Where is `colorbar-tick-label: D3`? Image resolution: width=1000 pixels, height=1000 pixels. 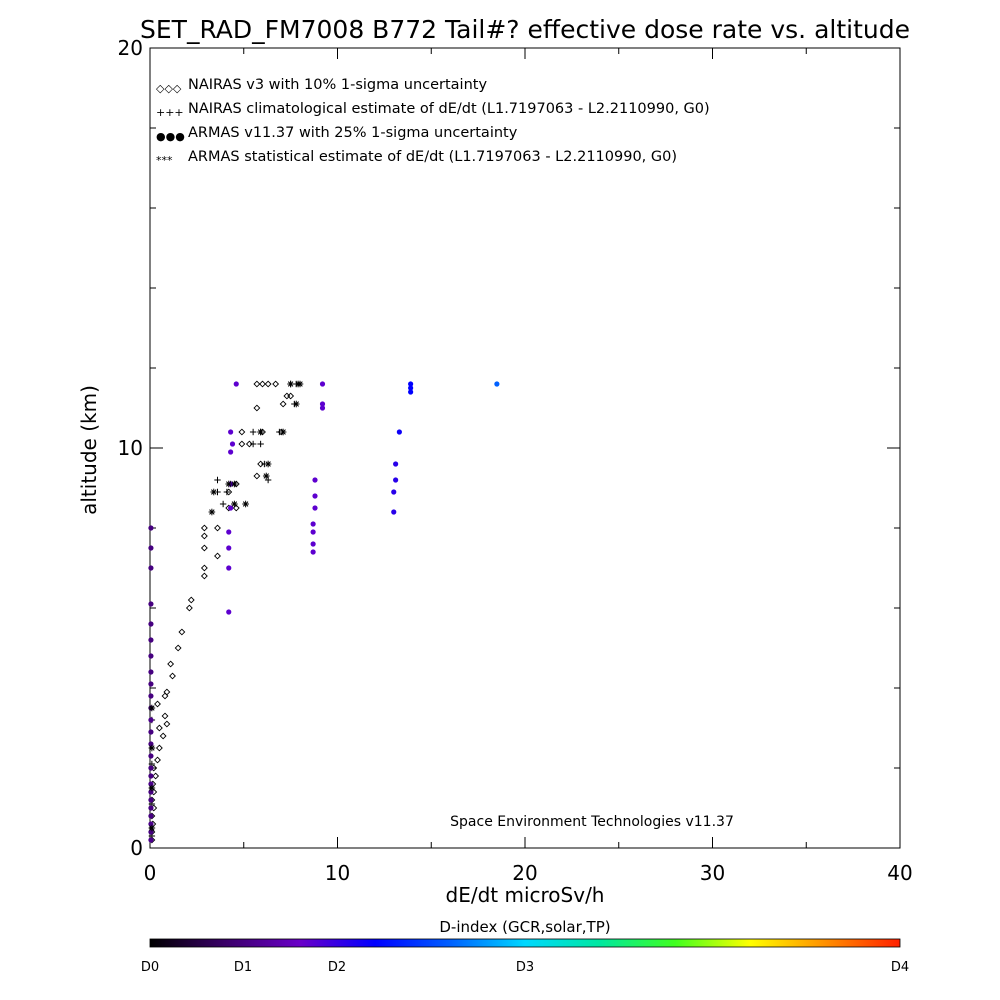
colorbar-tick-label: D3 is located at coordinates (525, 967).